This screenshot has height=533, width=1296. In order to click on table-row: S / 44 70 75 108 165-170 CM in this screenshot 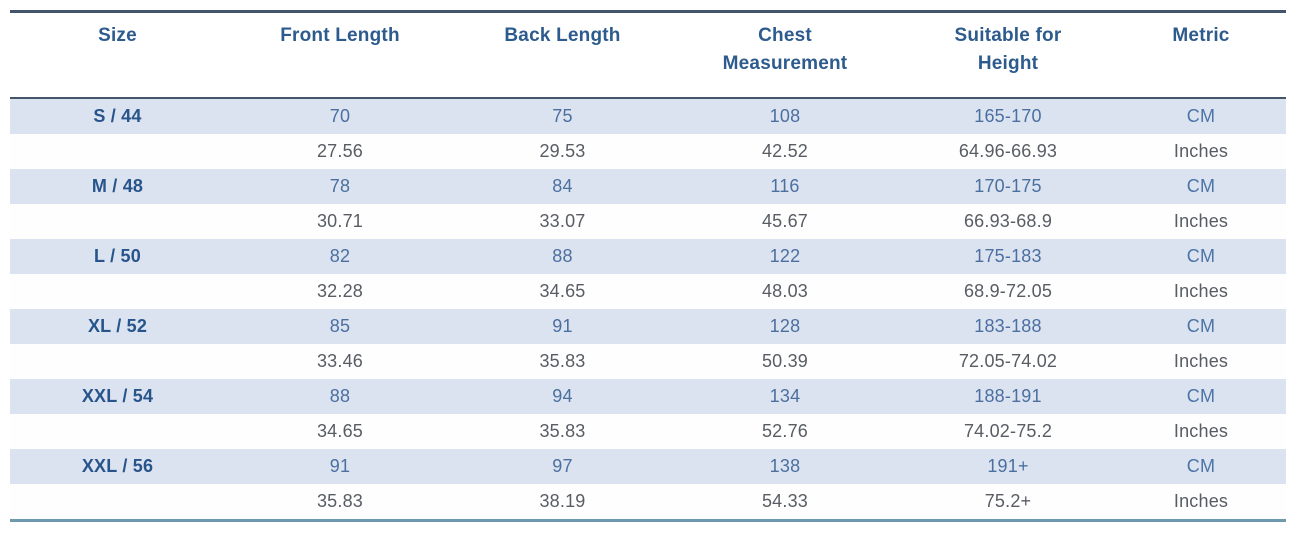, I will do `click(648, 116)`.